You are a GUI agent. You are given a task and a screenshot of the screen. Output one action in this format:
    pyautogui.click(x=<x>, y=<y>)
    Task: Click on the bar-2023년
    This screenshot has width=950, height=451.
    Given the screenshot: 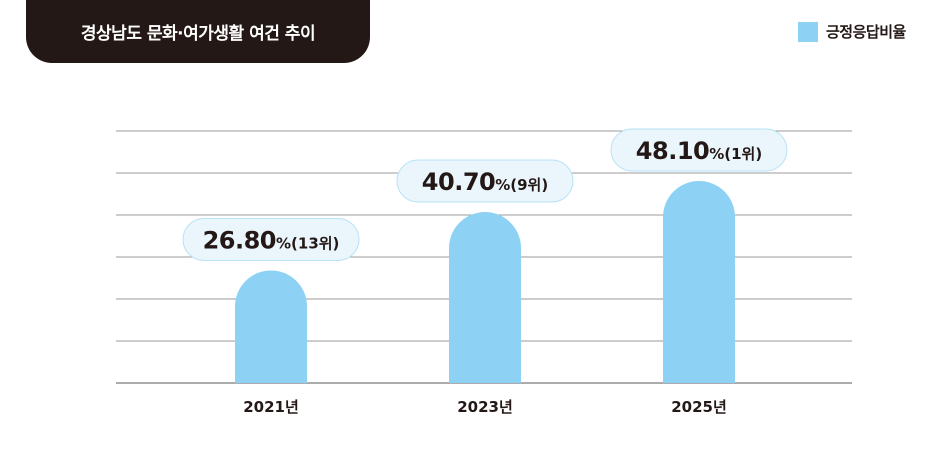 What is the action you would take?
    pyautogui.click(x=485, y=297)
    